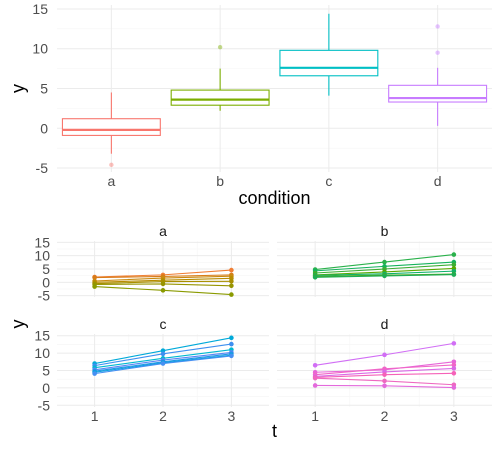  I want to click on facet-strip-label: b, so click(385, 231).